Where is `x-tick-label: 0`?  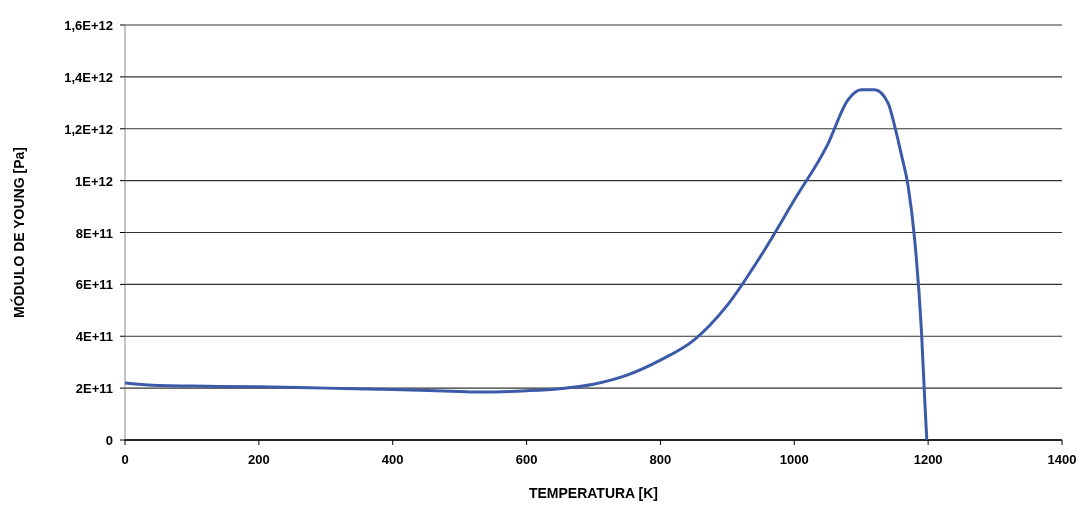 x-tick-label: 0 is located at coordinates (125, 459).